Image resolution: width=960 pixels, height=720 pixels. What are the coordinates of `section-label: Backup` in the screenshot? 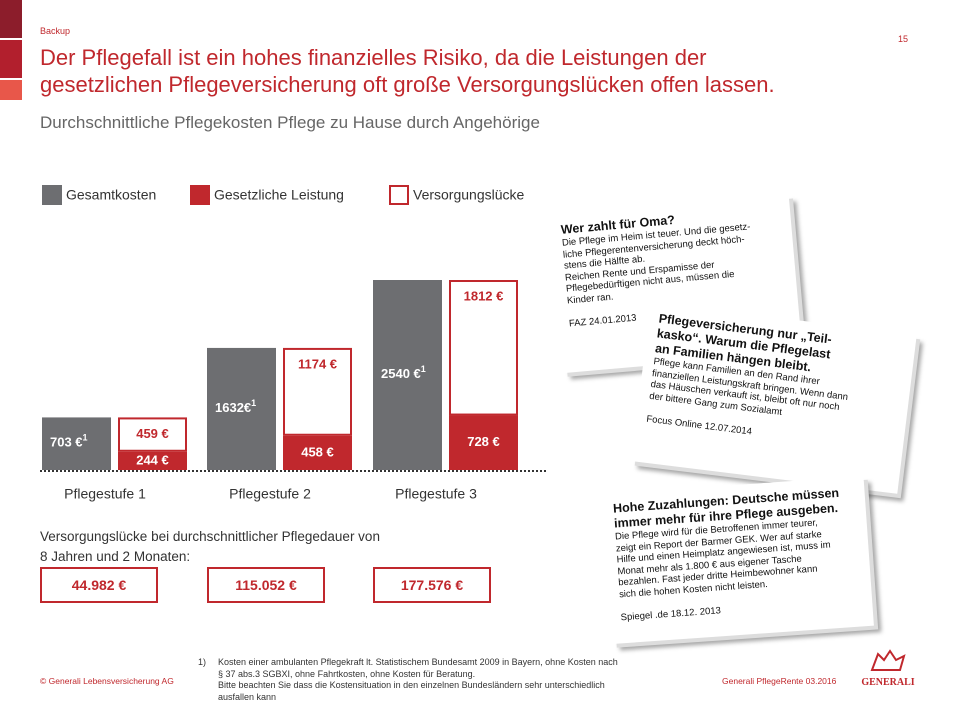 It's located at (55, 31).